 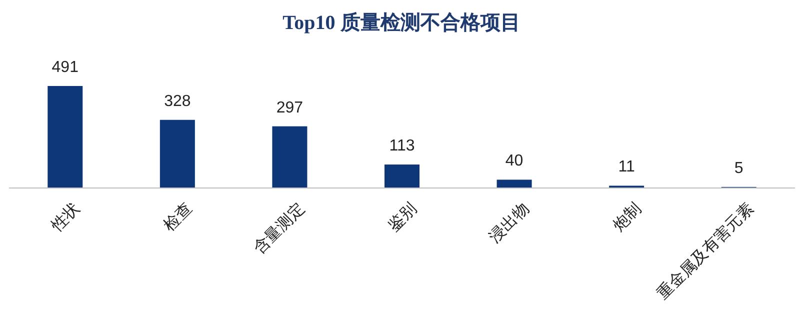 I want to click on x-tick-label: 检查, so click(x=178, y=217).